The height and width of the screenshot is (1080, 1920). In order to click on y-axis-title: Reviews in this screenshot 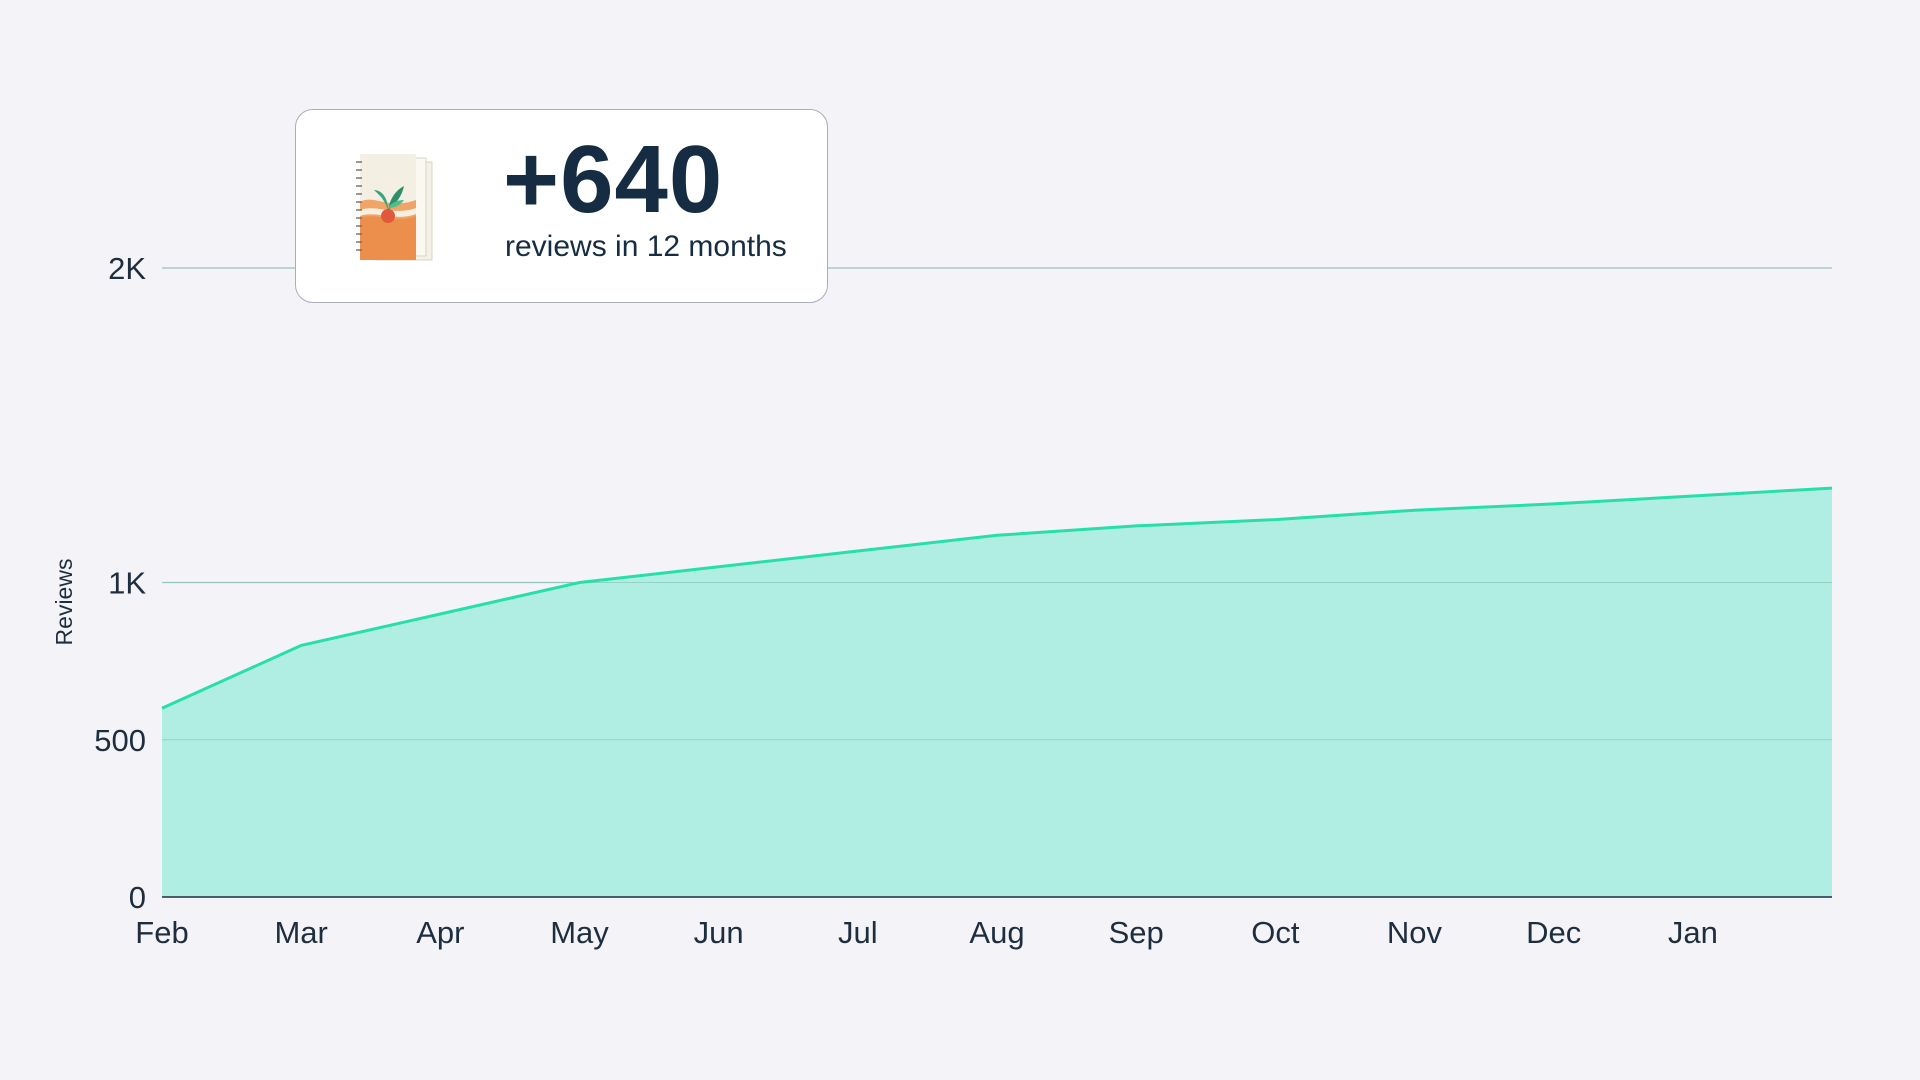, I will do `click(64, 602)`.